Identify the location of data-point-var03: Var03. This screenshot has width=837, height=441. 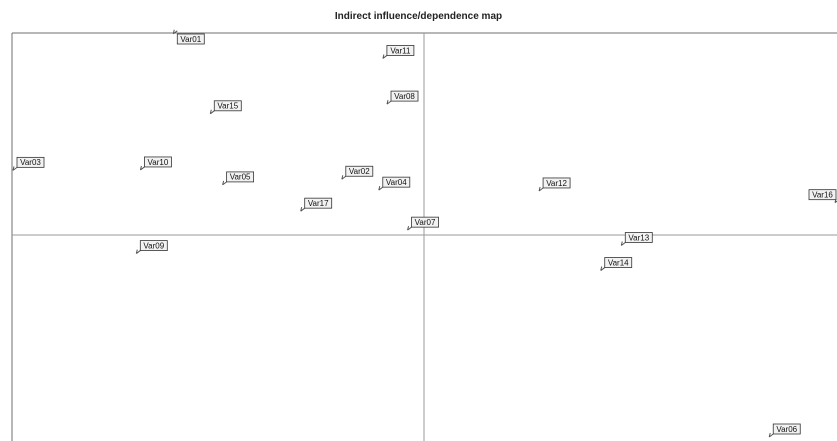
(28, 163).